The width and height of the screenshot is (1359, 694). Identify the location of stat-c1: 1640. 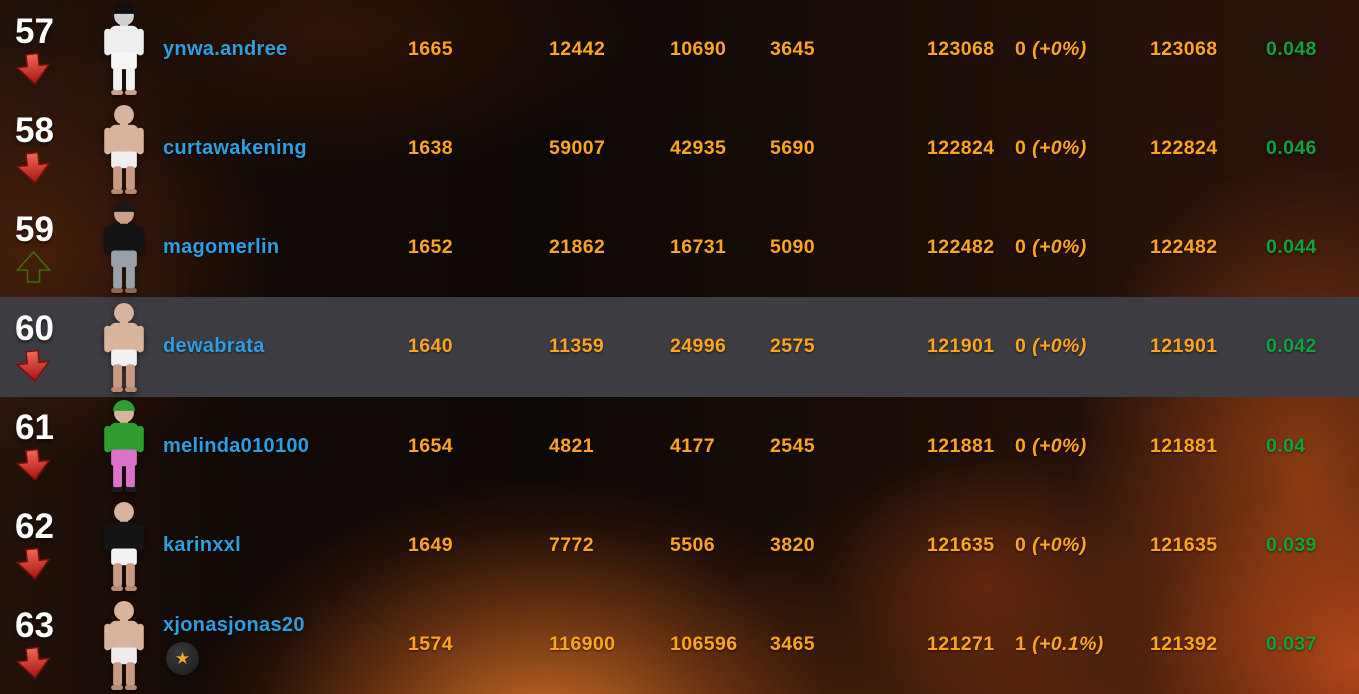
(430, 346).